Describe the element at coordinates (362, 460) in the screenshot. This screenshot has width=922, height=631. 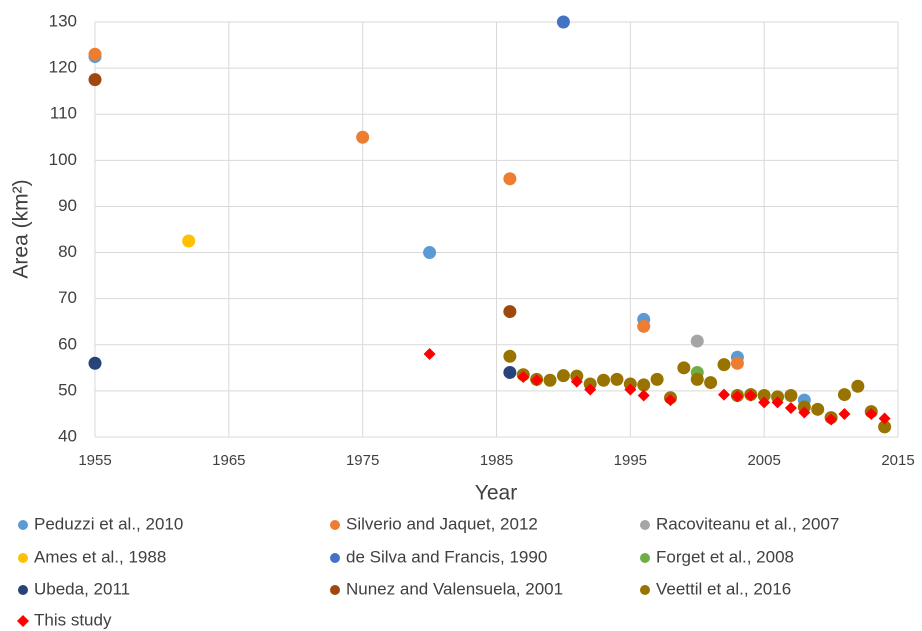
I see `x-tick-label: 1975` at that location.